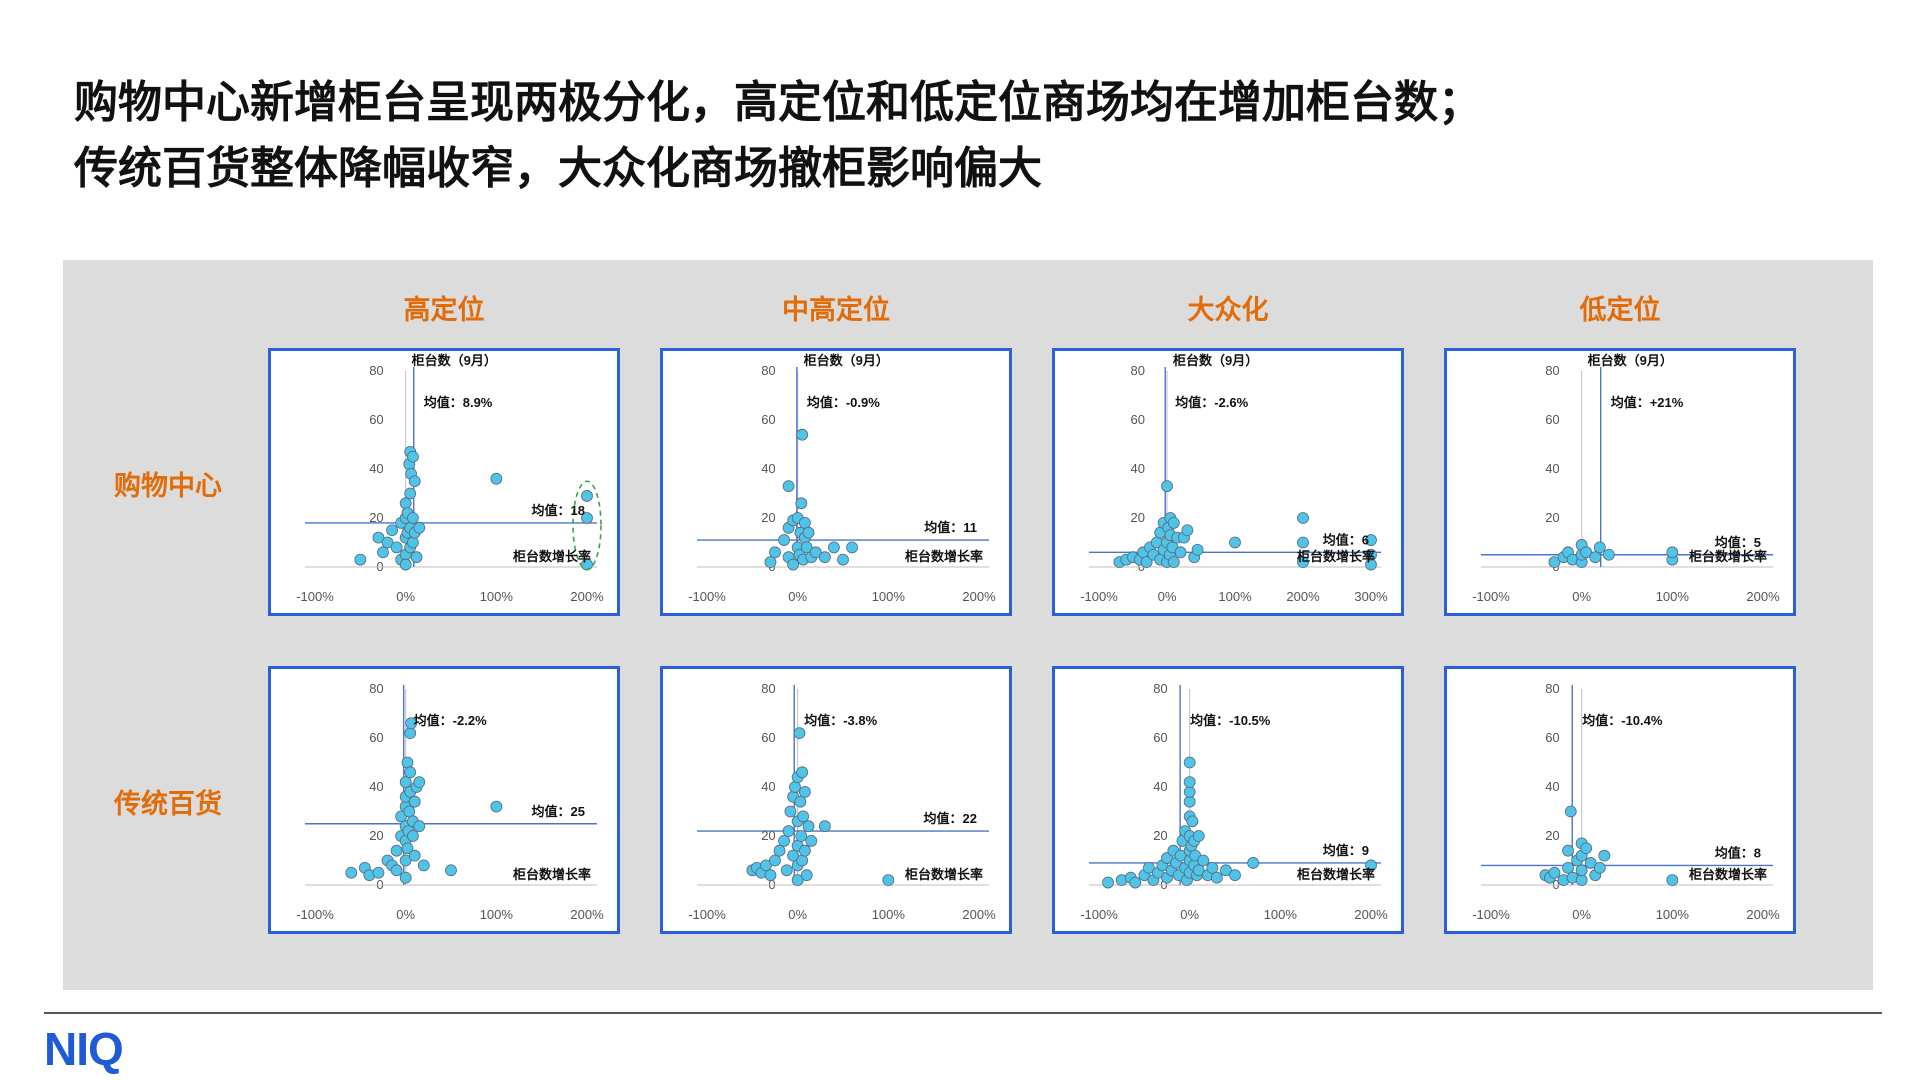 The image size is (1920, 1080). I want to click on mean-x-label: 均值：-2.2%, so click(450, 720).